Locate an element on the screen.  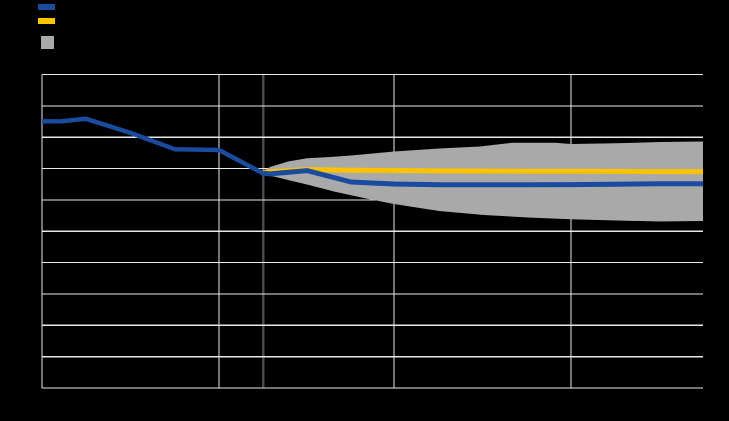
forecast-line-blue is located at coordinates (482, 178).